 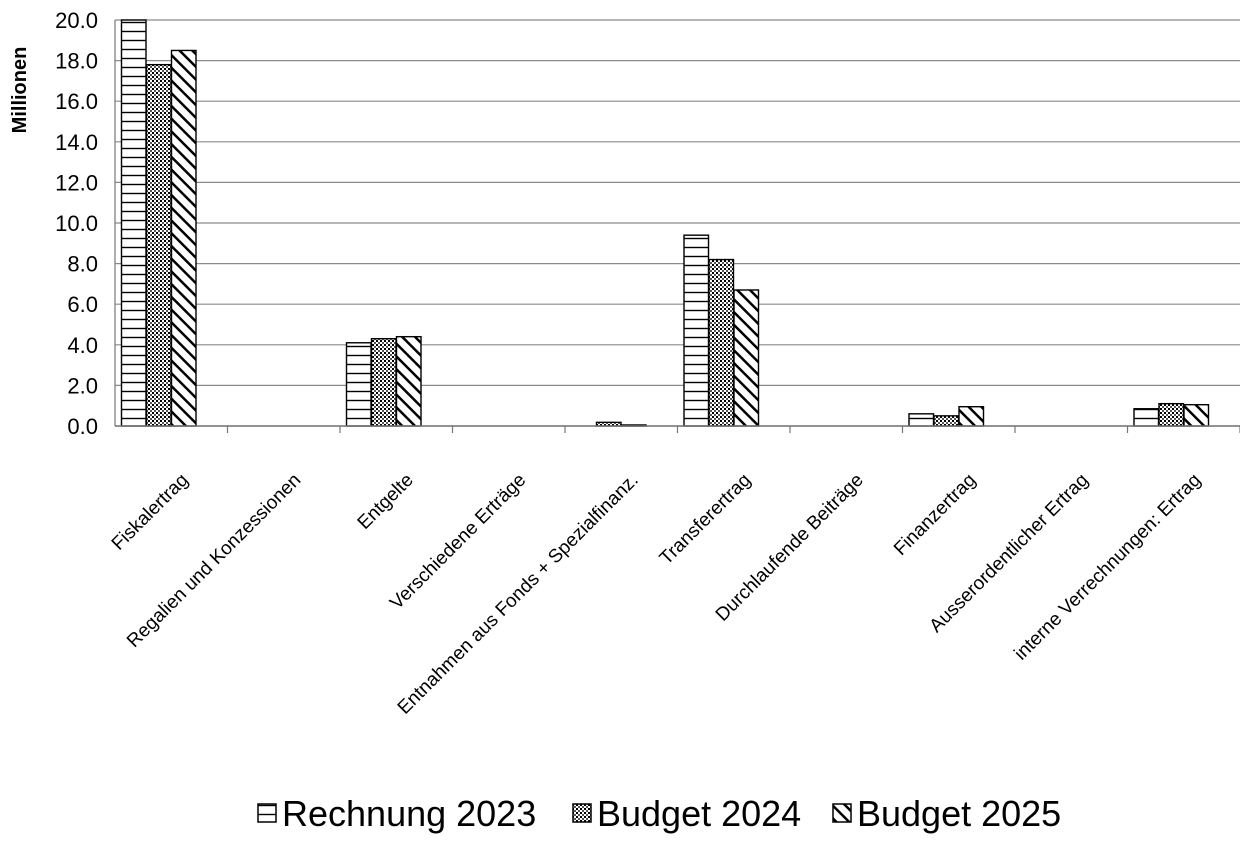 I want to click on legend-label: Budget 2025, so click(x=959, y=813).